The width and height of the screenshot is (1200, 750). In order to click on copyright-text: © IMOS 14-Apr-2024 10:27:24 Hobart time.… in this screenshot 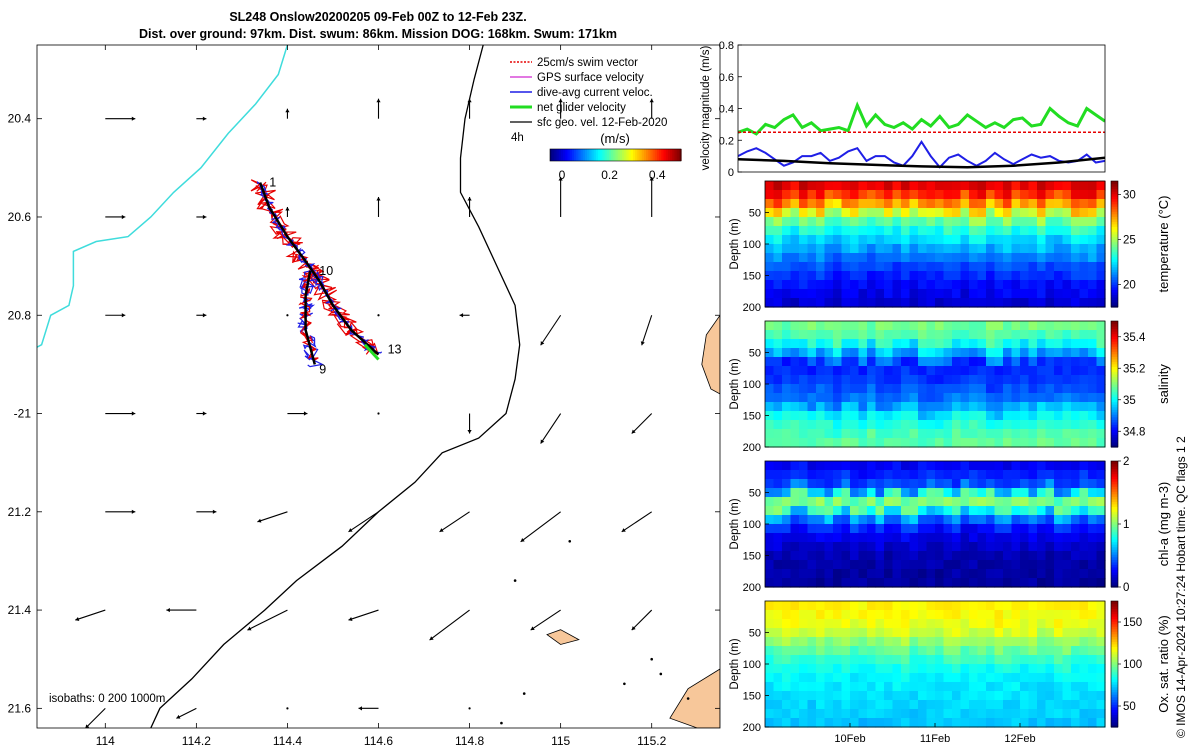, I will do `click(1181, 587)`.